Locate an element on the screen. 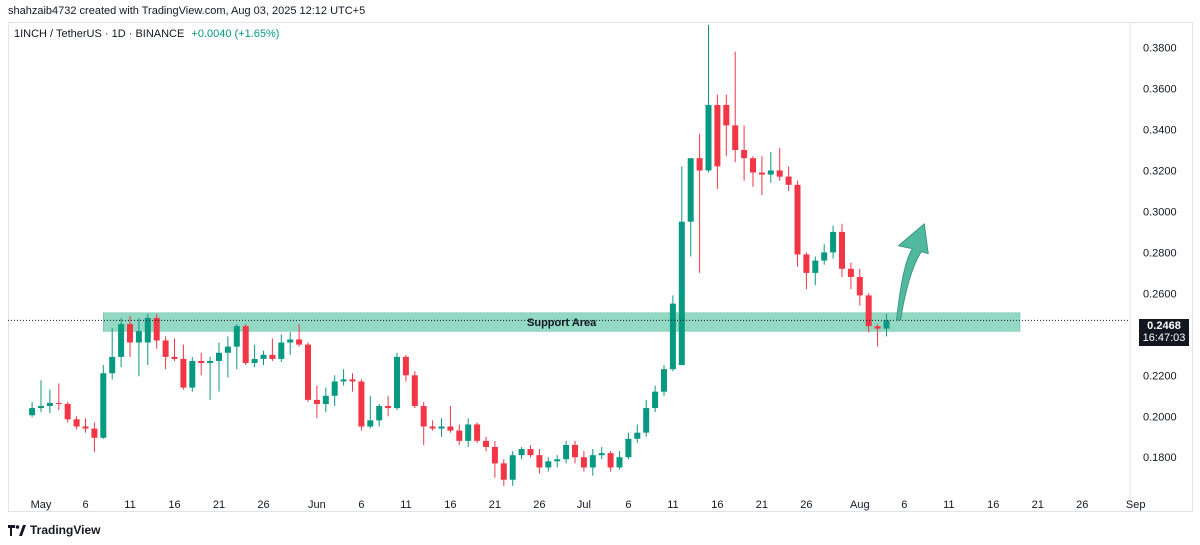 The width and height of the screenshot is (1200, 545). time-tick-label: 21 is located at coordinates (1038, 505).